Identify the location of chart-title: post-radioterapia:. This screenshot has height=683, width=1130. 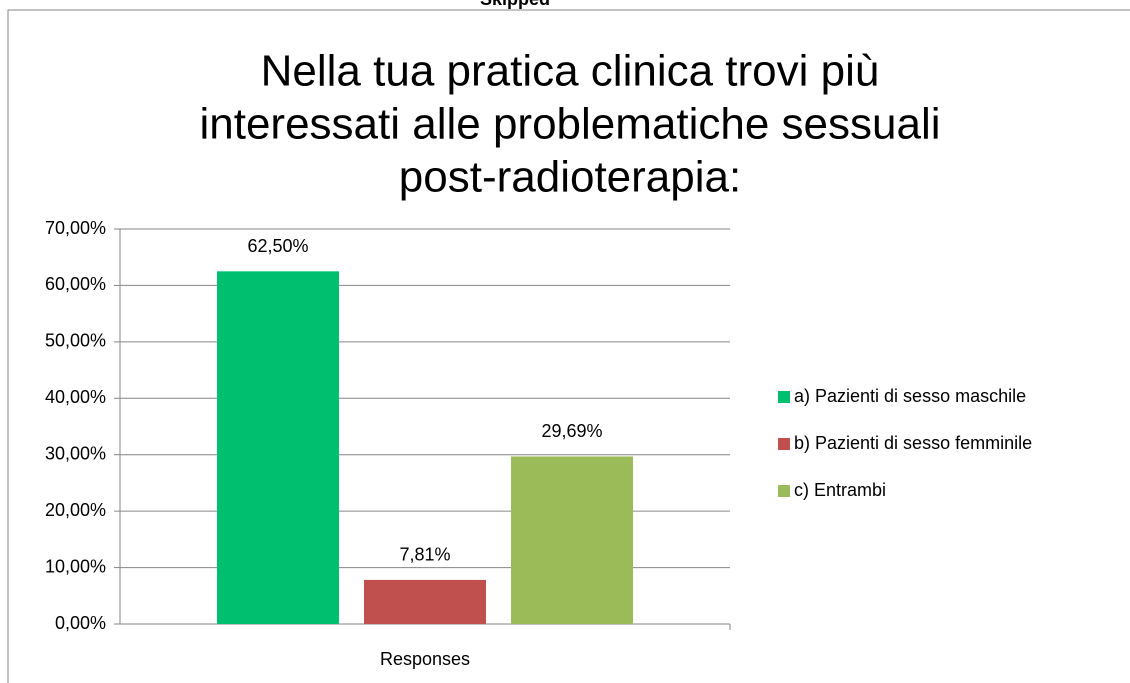
(570, 177).